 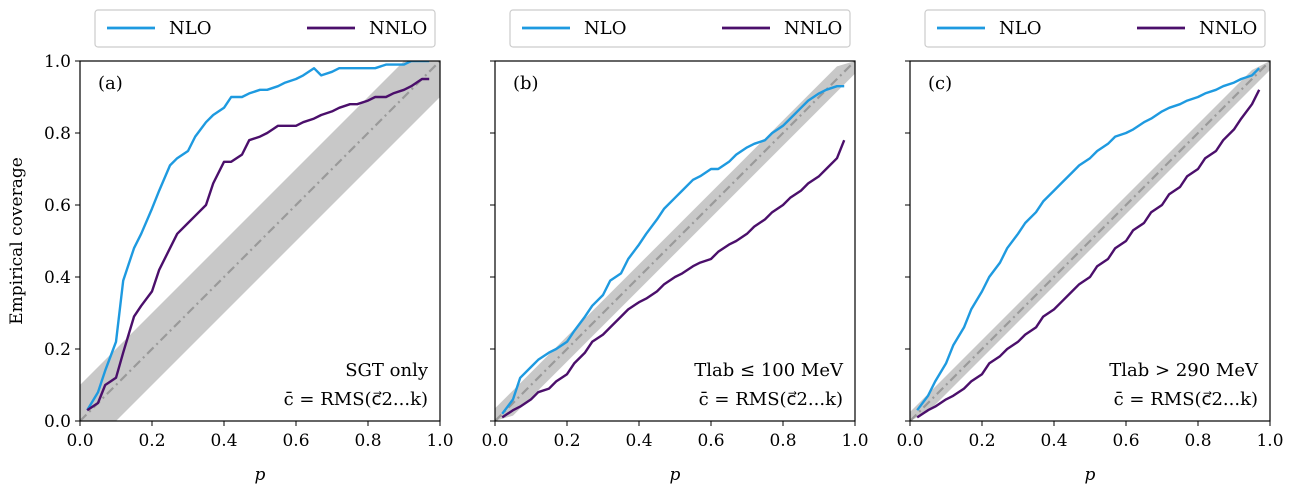 What do you see at coordinates (57, 278) in the screenshot?
I see `y-tick-label: 0.4` at bounding box center [57, 278].